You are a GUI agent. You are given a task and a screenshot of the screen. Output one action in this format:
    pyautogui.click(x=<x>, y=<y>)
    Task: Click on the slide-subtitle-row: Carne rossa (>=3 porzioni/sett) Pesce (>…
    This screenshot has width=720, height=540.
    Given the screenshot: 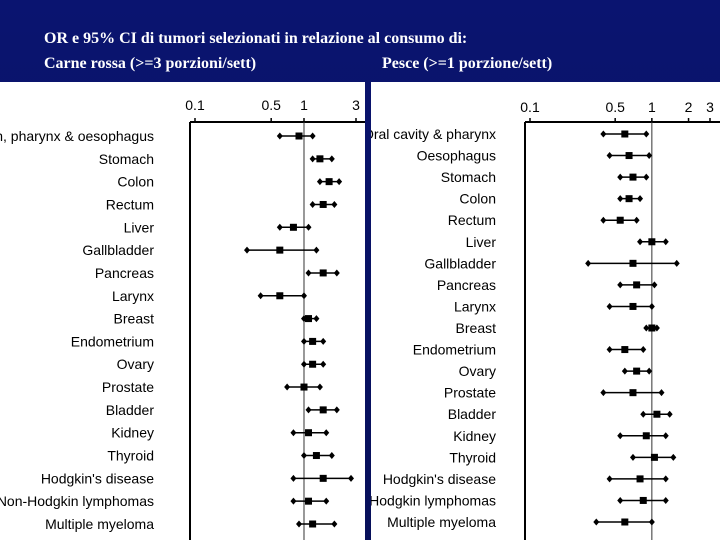 What is the action you would take?
    pyautogui.click(x=298, y=64)
    